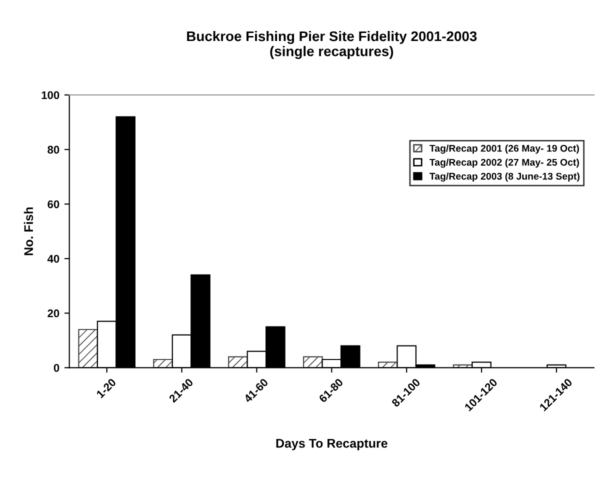  Describe the element at coordinates (53, 258) in the screenshot. I see `y-tick-label: 40` at that location.